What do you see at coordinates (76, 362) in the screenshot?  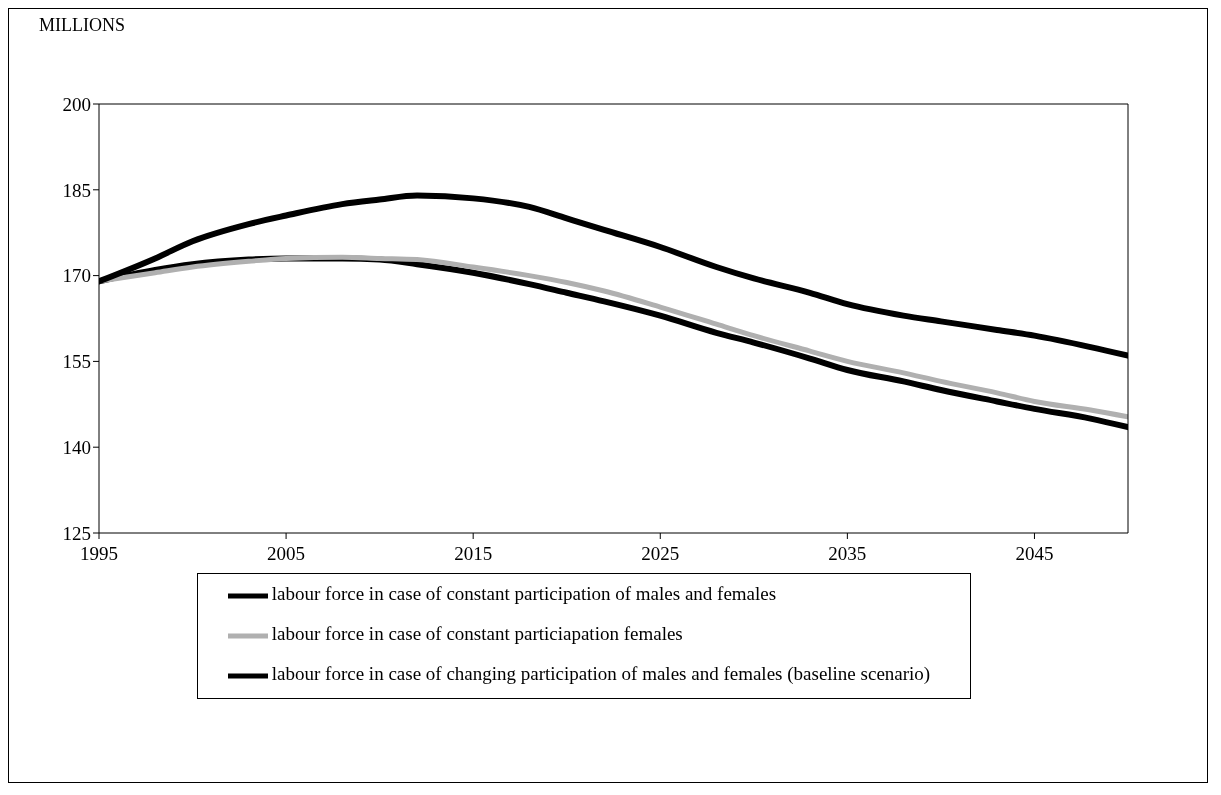 I see `y-tick-label: 155` at bounding box center [76, 362].